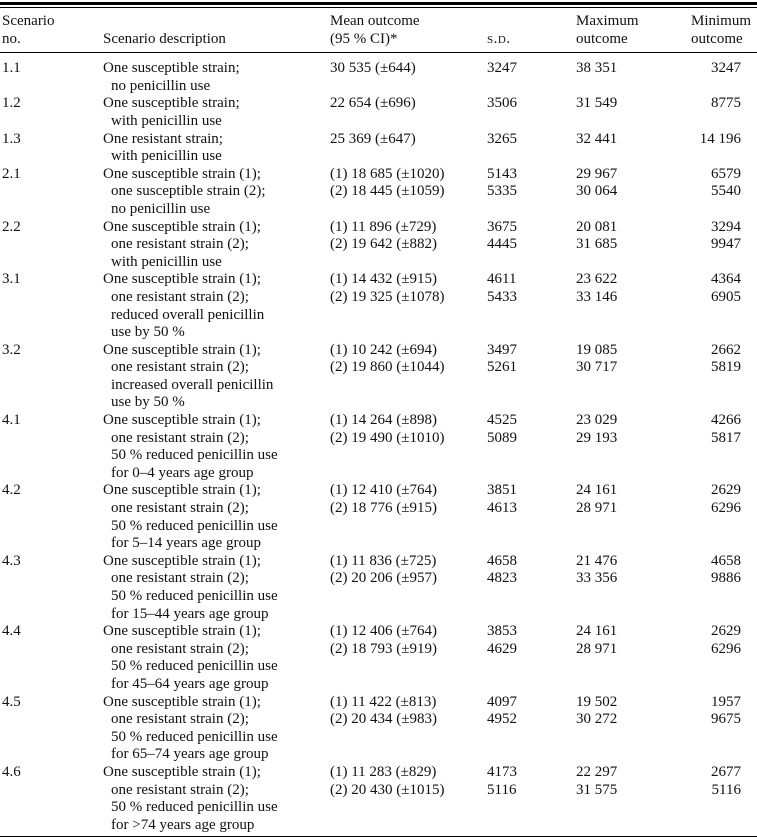  What do you see at coordinates (51, 112) in the screenshot?
I see `cell-no: 1.2` at bounding box center [51, 112].